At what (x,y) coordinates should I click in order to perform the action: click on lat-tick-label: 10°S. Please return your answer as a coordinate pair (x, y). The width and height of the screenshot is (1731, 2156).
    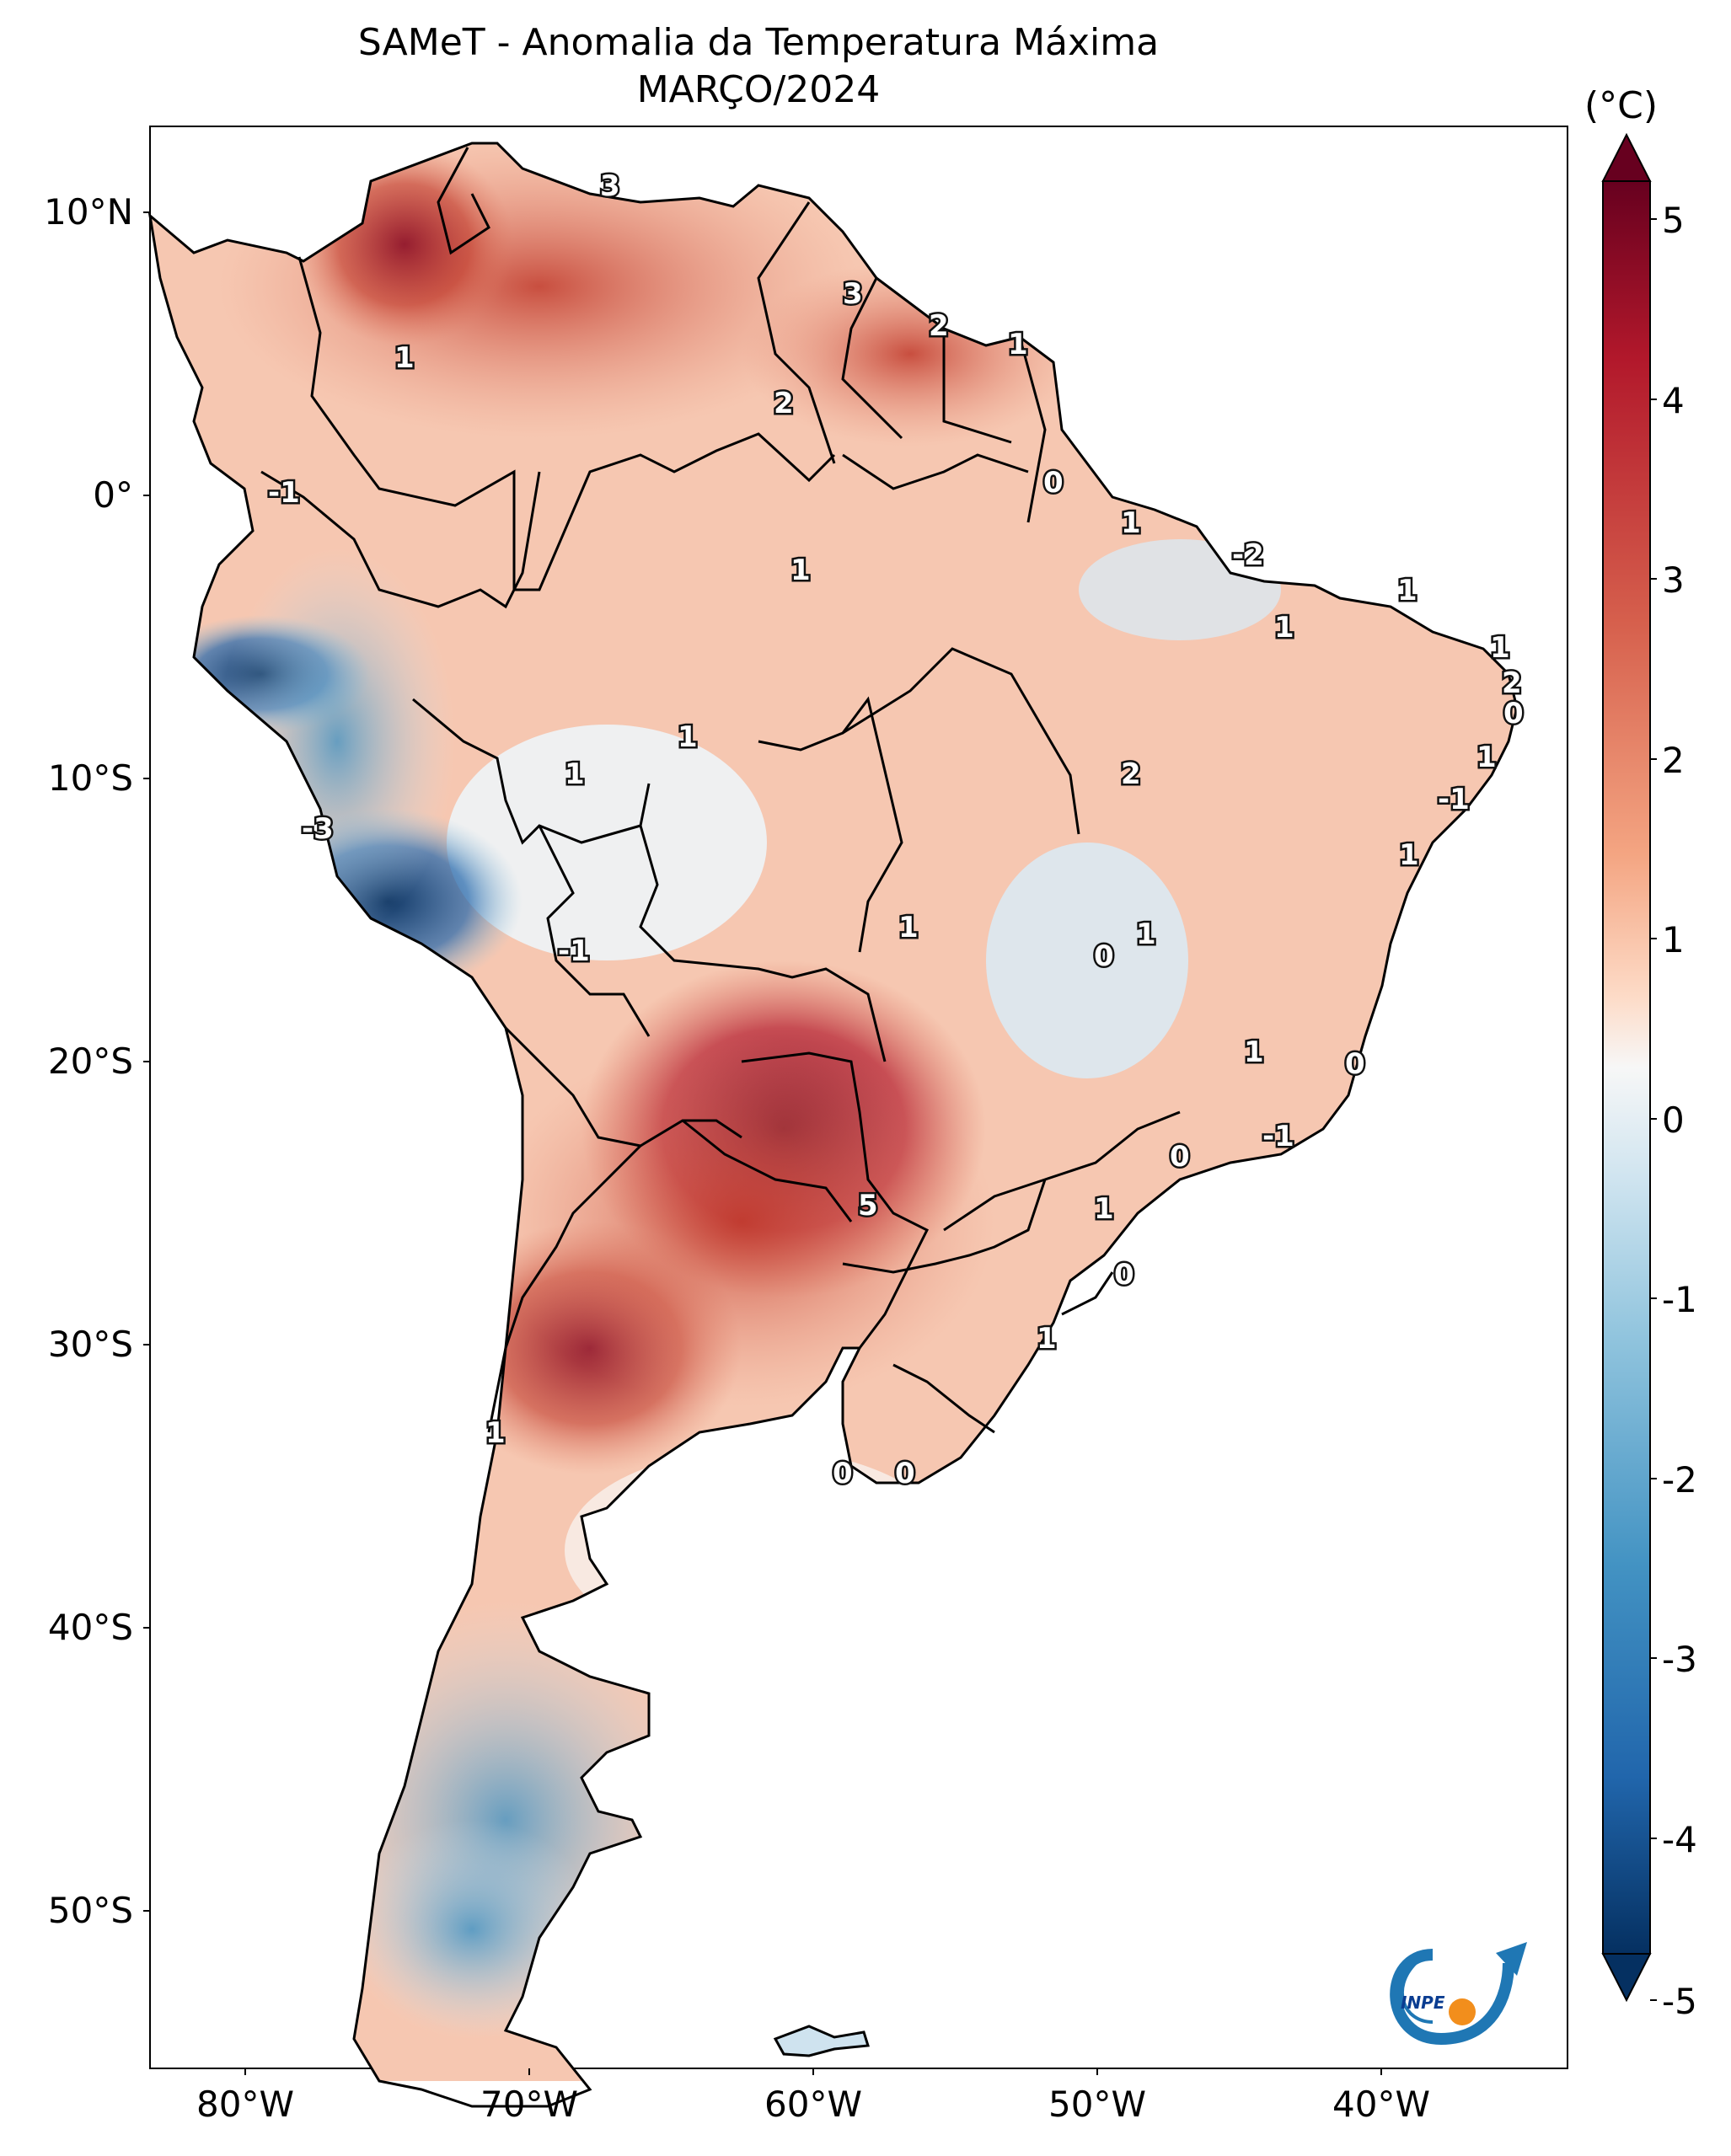
    Looking at the image, I should click on (90, 778).